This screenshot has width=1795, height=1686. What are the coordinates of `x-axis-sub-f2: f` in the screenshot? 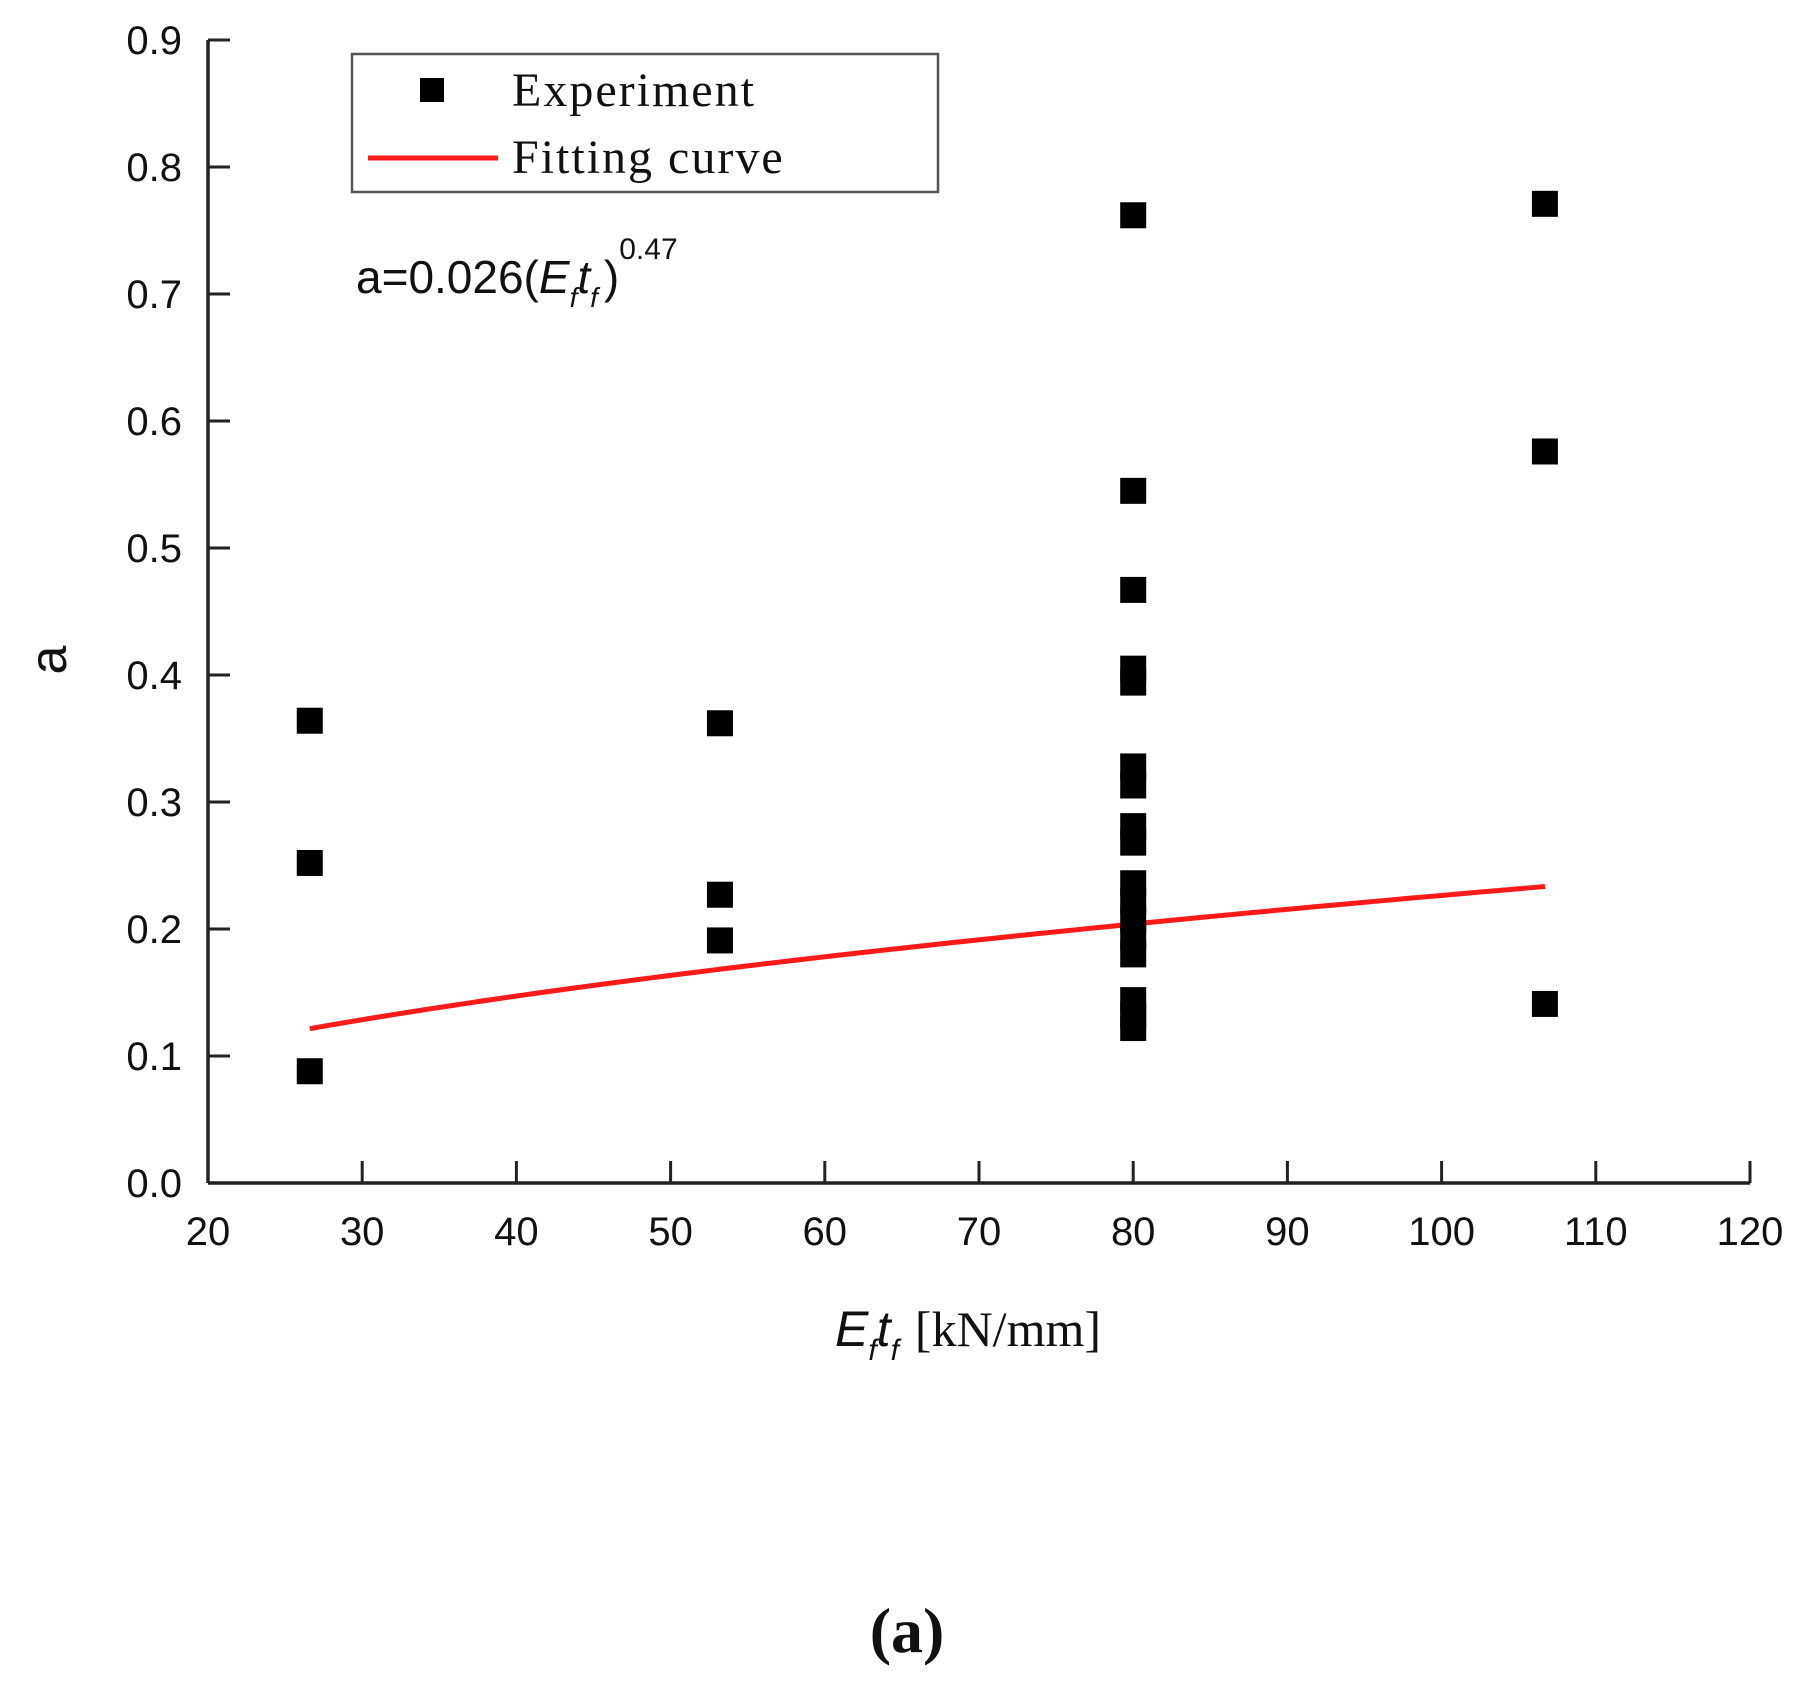 It's located at (896, 1350).